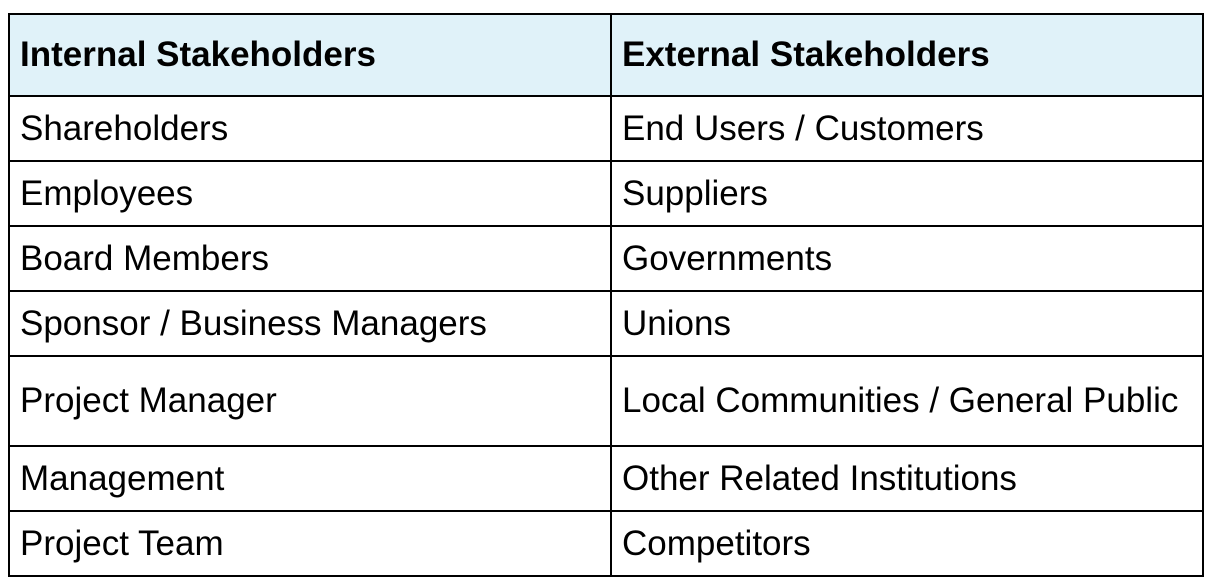  I want to click on external-cell: Other Related Institutions, so click(907, 478).